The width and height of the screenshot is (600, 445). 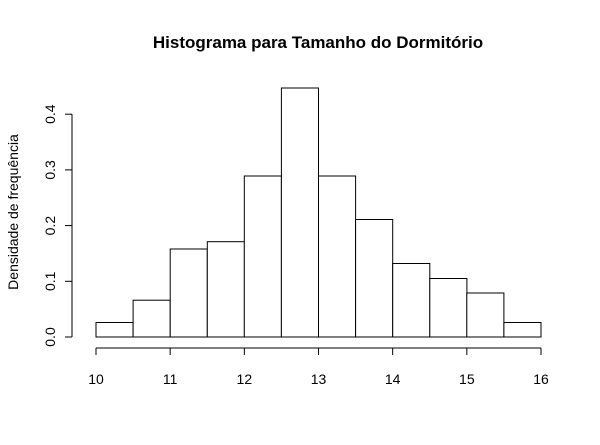 I want to click on y-tick-label: 0.4, so click(x=50, y=114).